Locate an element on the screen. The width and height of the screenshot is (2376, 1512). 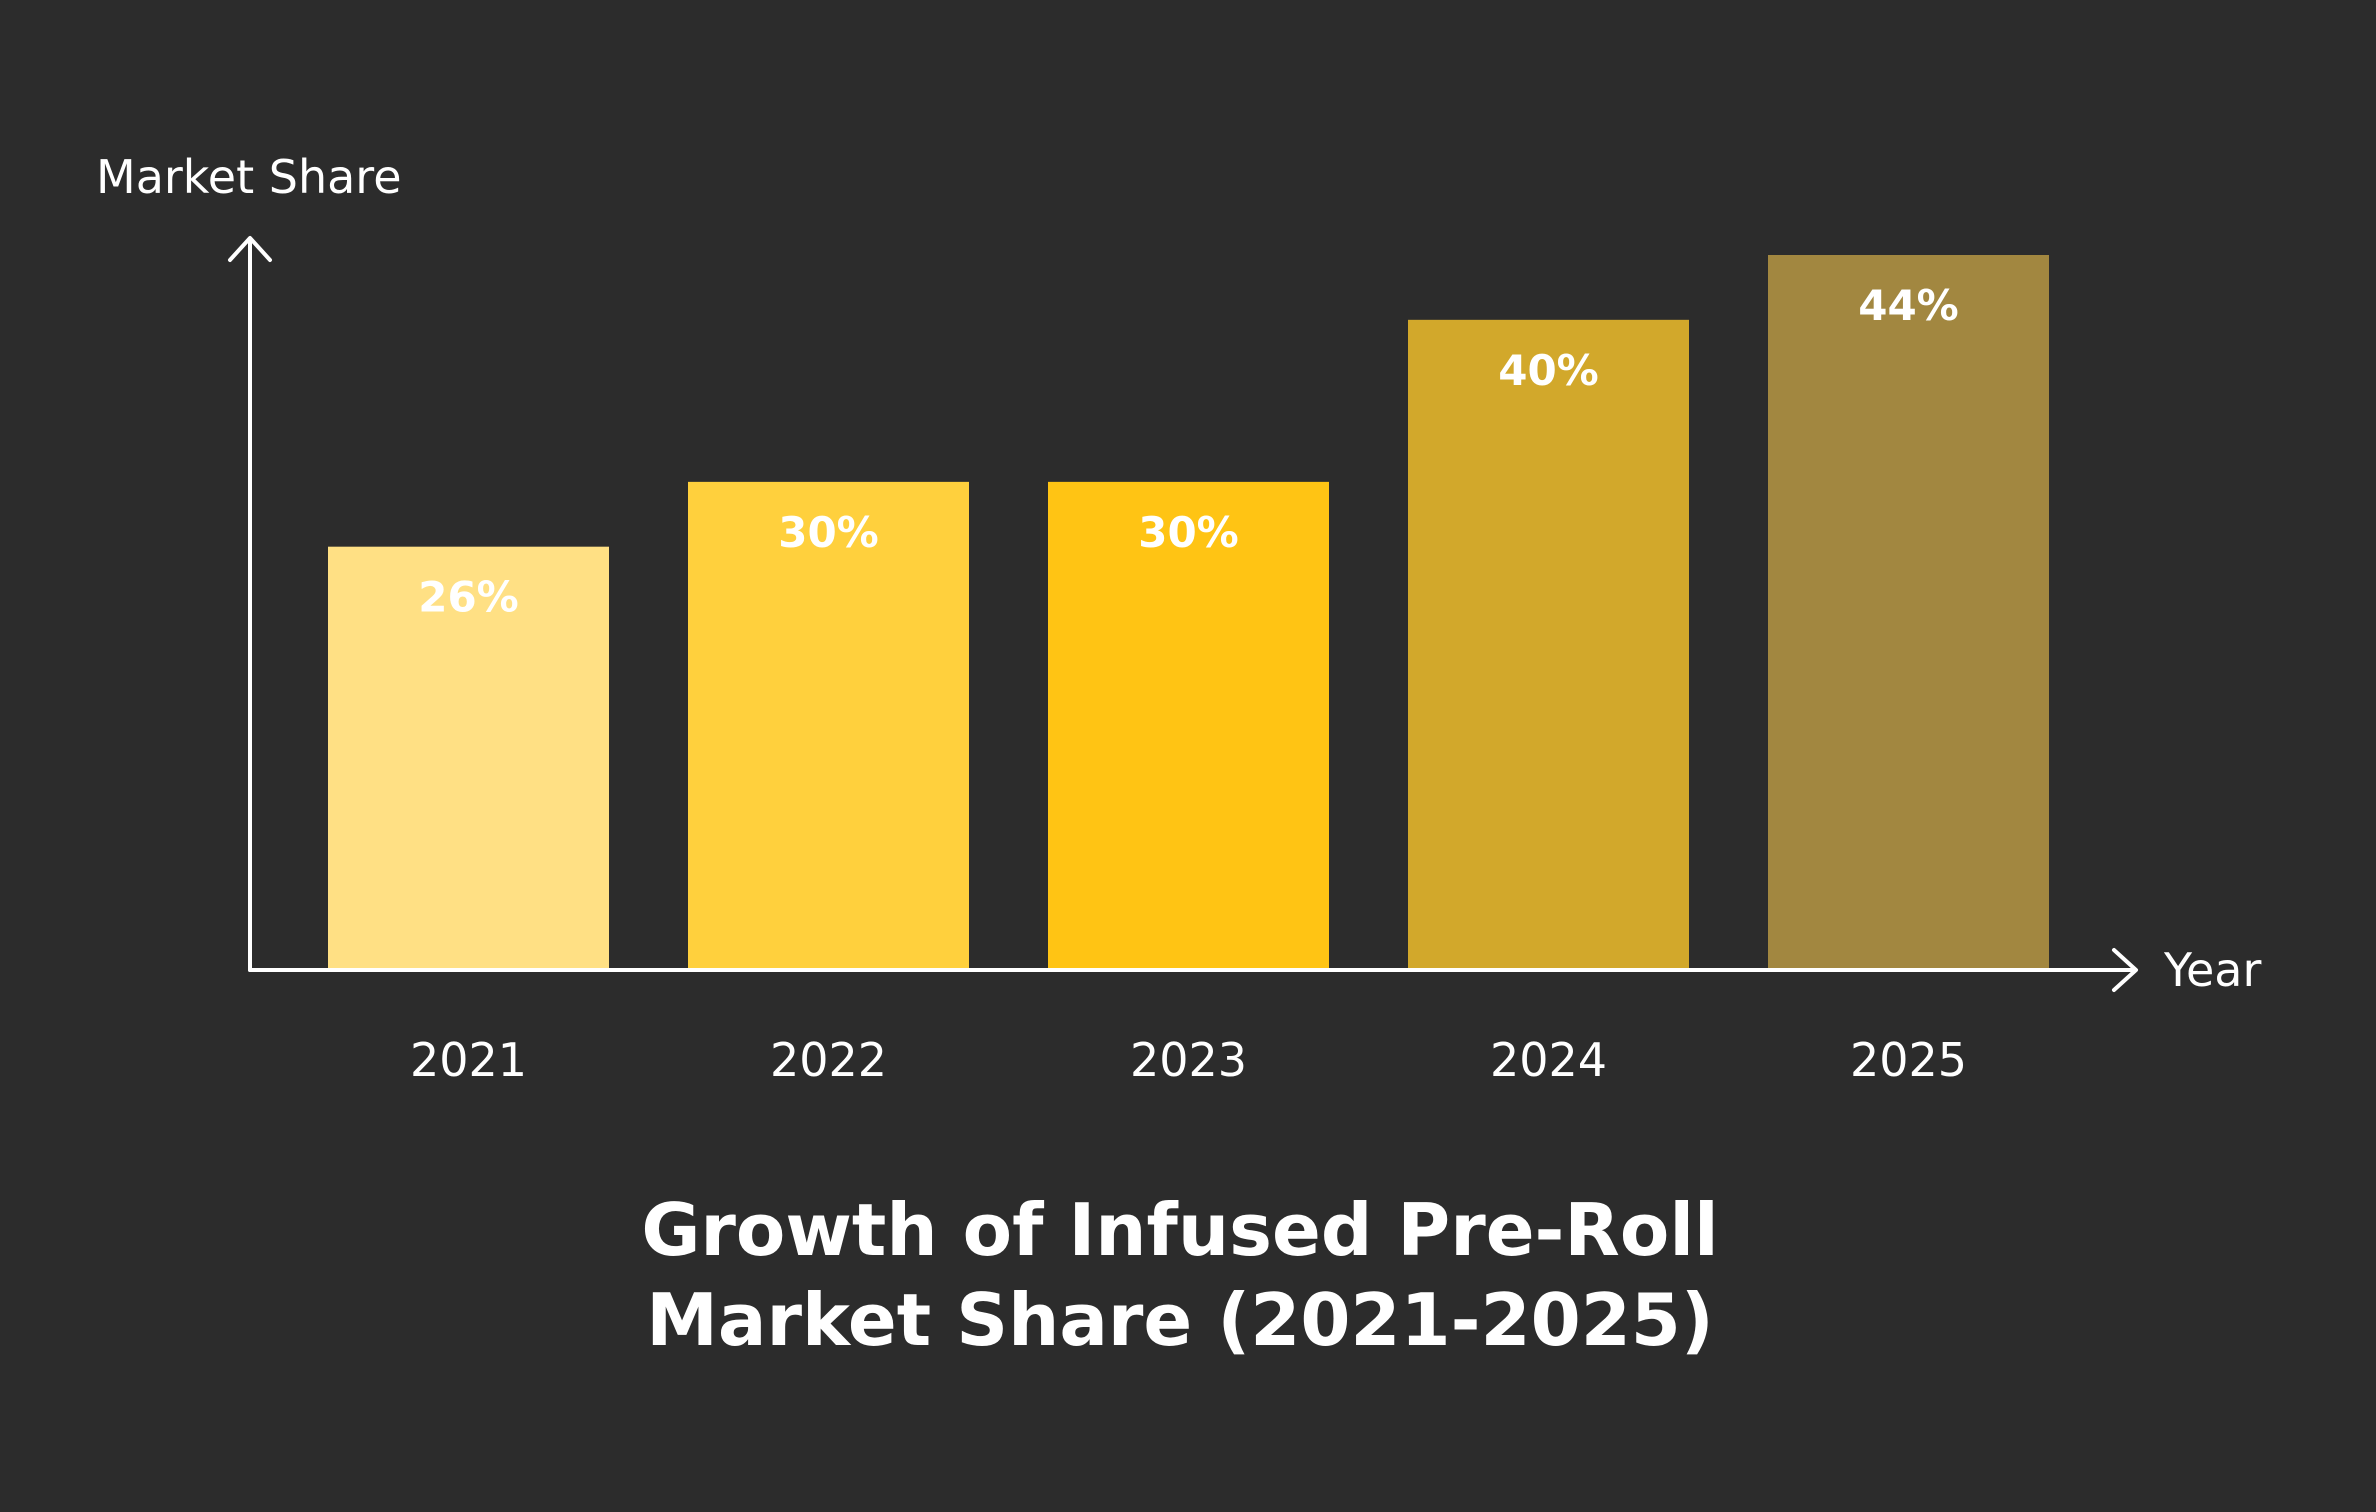
bar-2025 is located at coordinates (1908, 611).